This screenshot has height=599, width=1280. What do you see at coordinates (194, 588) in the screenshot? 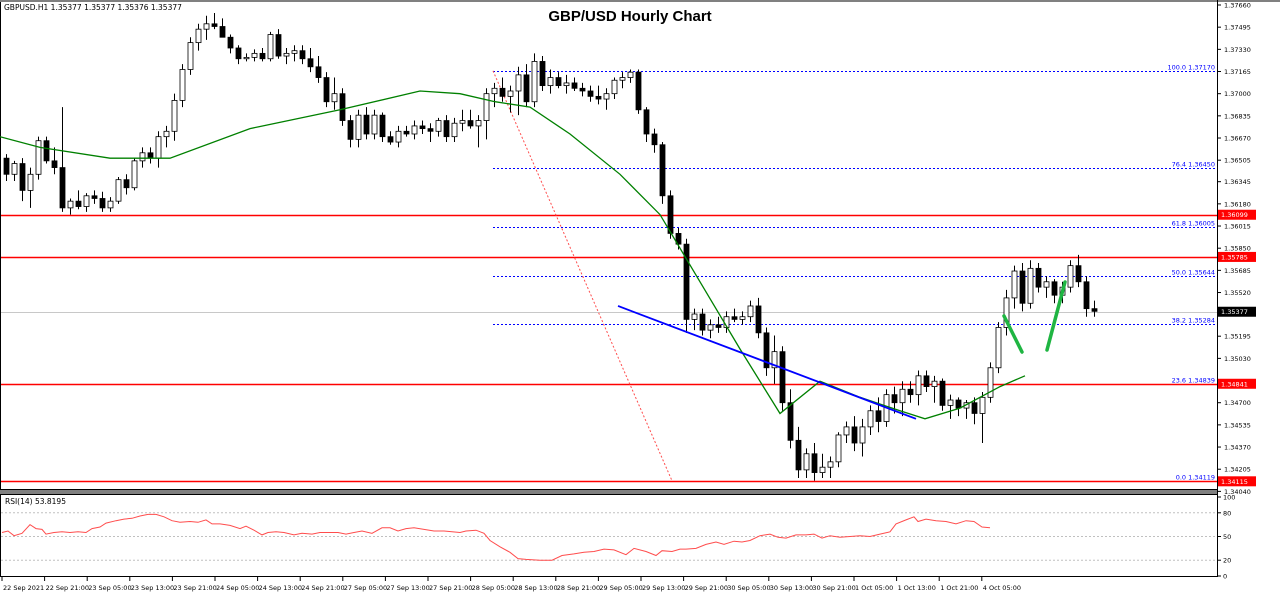
I see `time-tick-label: 23 Sep 21:00` at bounding box center [194, 588].